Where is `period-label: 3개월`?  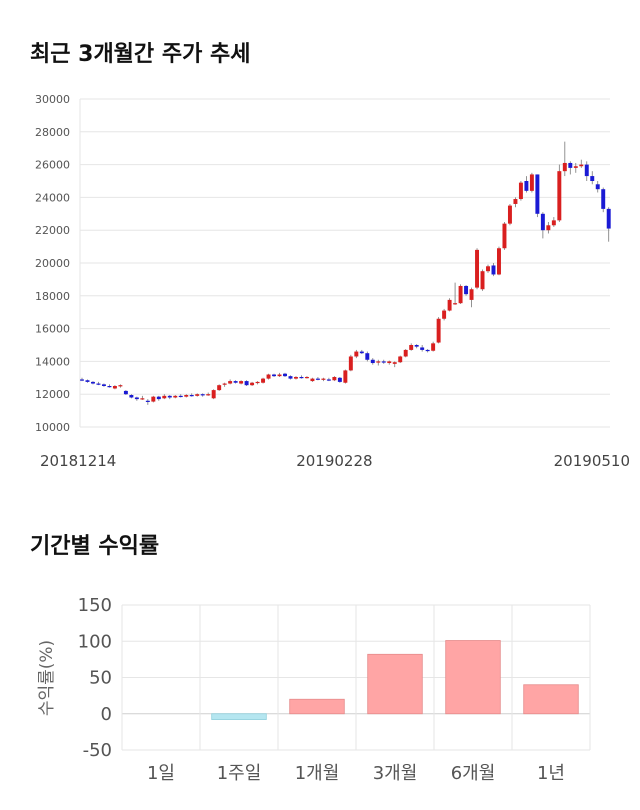 period-label: 3개월 is located at coordinates (395, 773).